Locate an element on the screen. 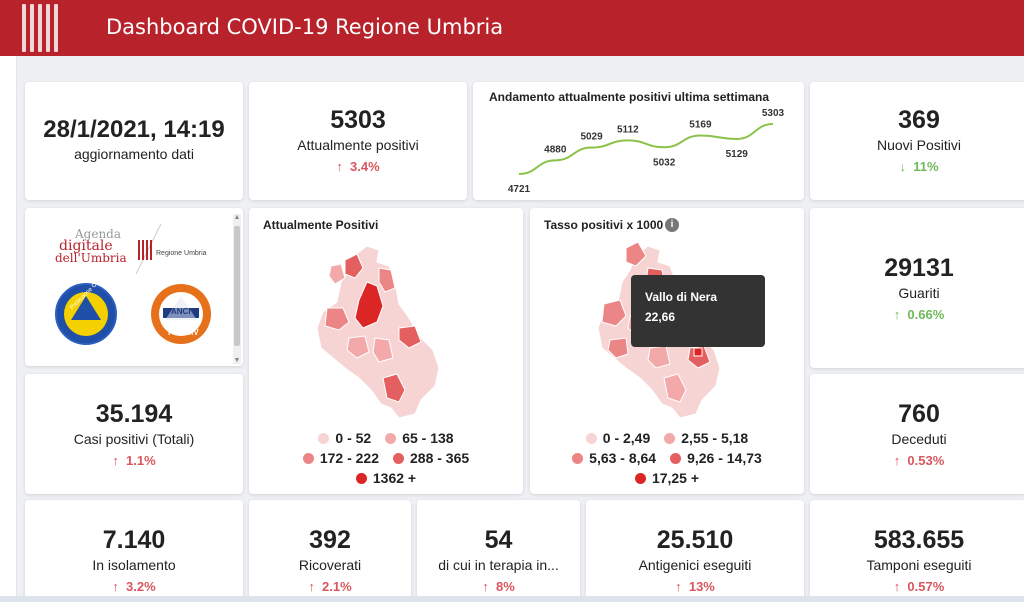  isolamento-value: 7.140 is located at coordinates (134, 540).